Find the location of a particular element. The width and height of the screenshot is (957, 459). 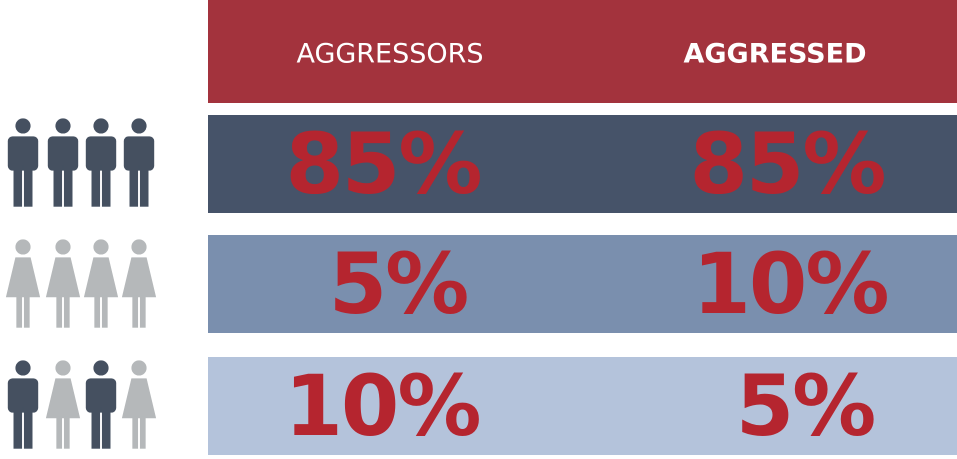

men-icons is located at coordinates (81, 162).